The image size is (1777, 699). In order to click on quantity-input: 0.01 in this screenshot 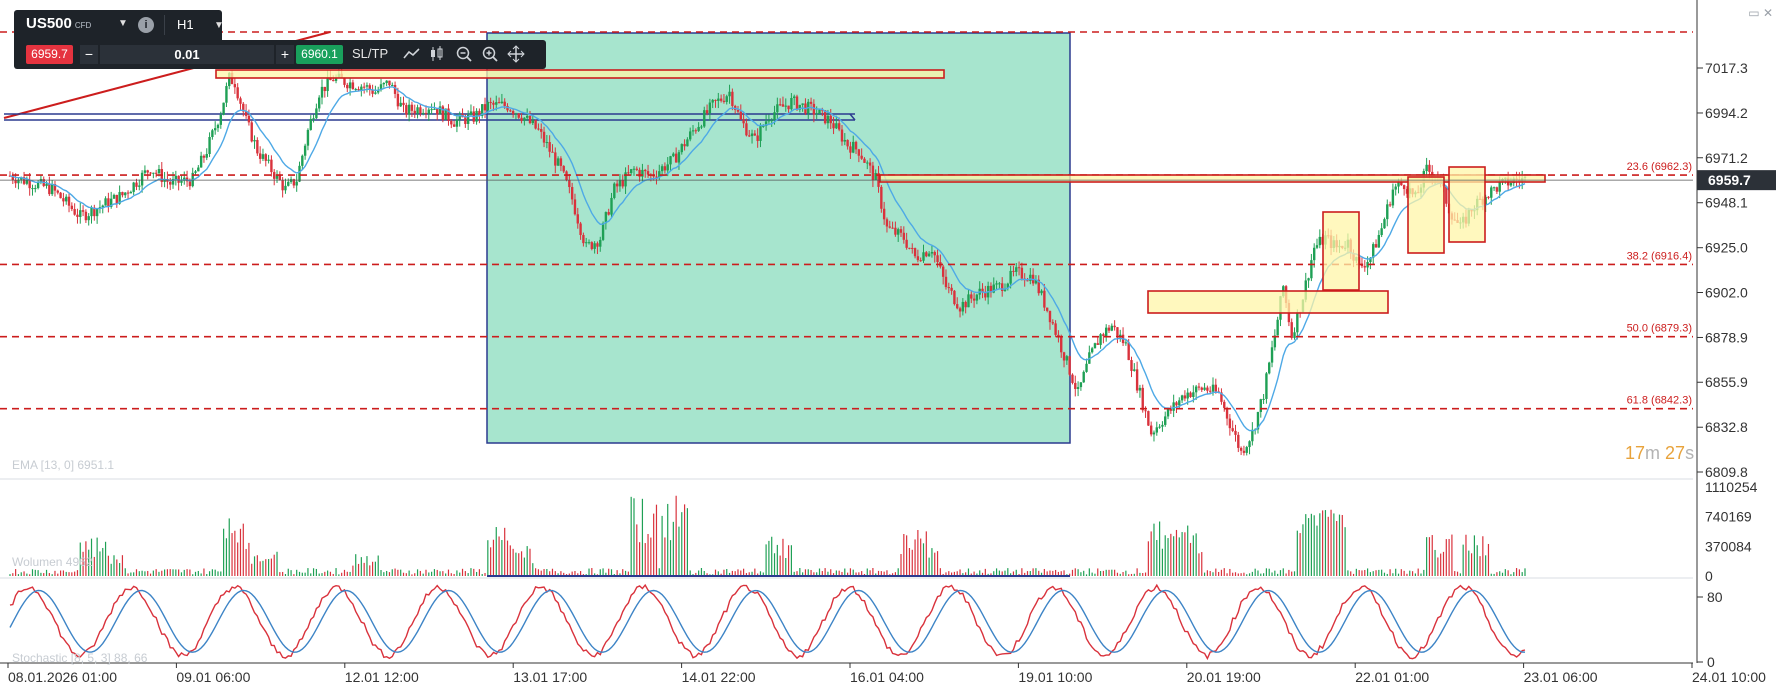, I will do `click(187, 54)`.